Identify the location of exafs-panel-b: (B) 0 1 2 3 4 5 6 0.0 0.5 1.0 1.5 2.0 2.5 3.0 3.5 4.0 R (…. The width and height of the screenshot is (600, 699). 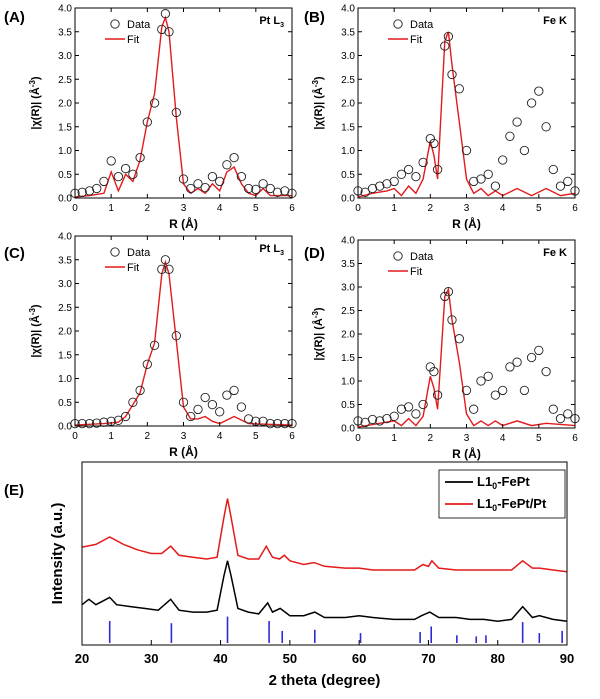
(442, 117).